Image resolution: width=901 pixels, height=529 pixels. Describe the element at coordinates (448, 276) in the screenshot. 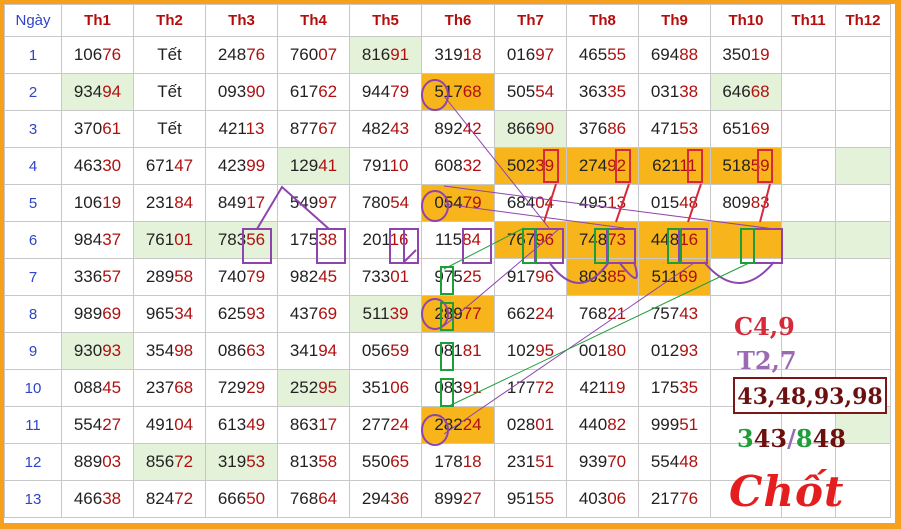

I see `cell-head: 975` at that location.